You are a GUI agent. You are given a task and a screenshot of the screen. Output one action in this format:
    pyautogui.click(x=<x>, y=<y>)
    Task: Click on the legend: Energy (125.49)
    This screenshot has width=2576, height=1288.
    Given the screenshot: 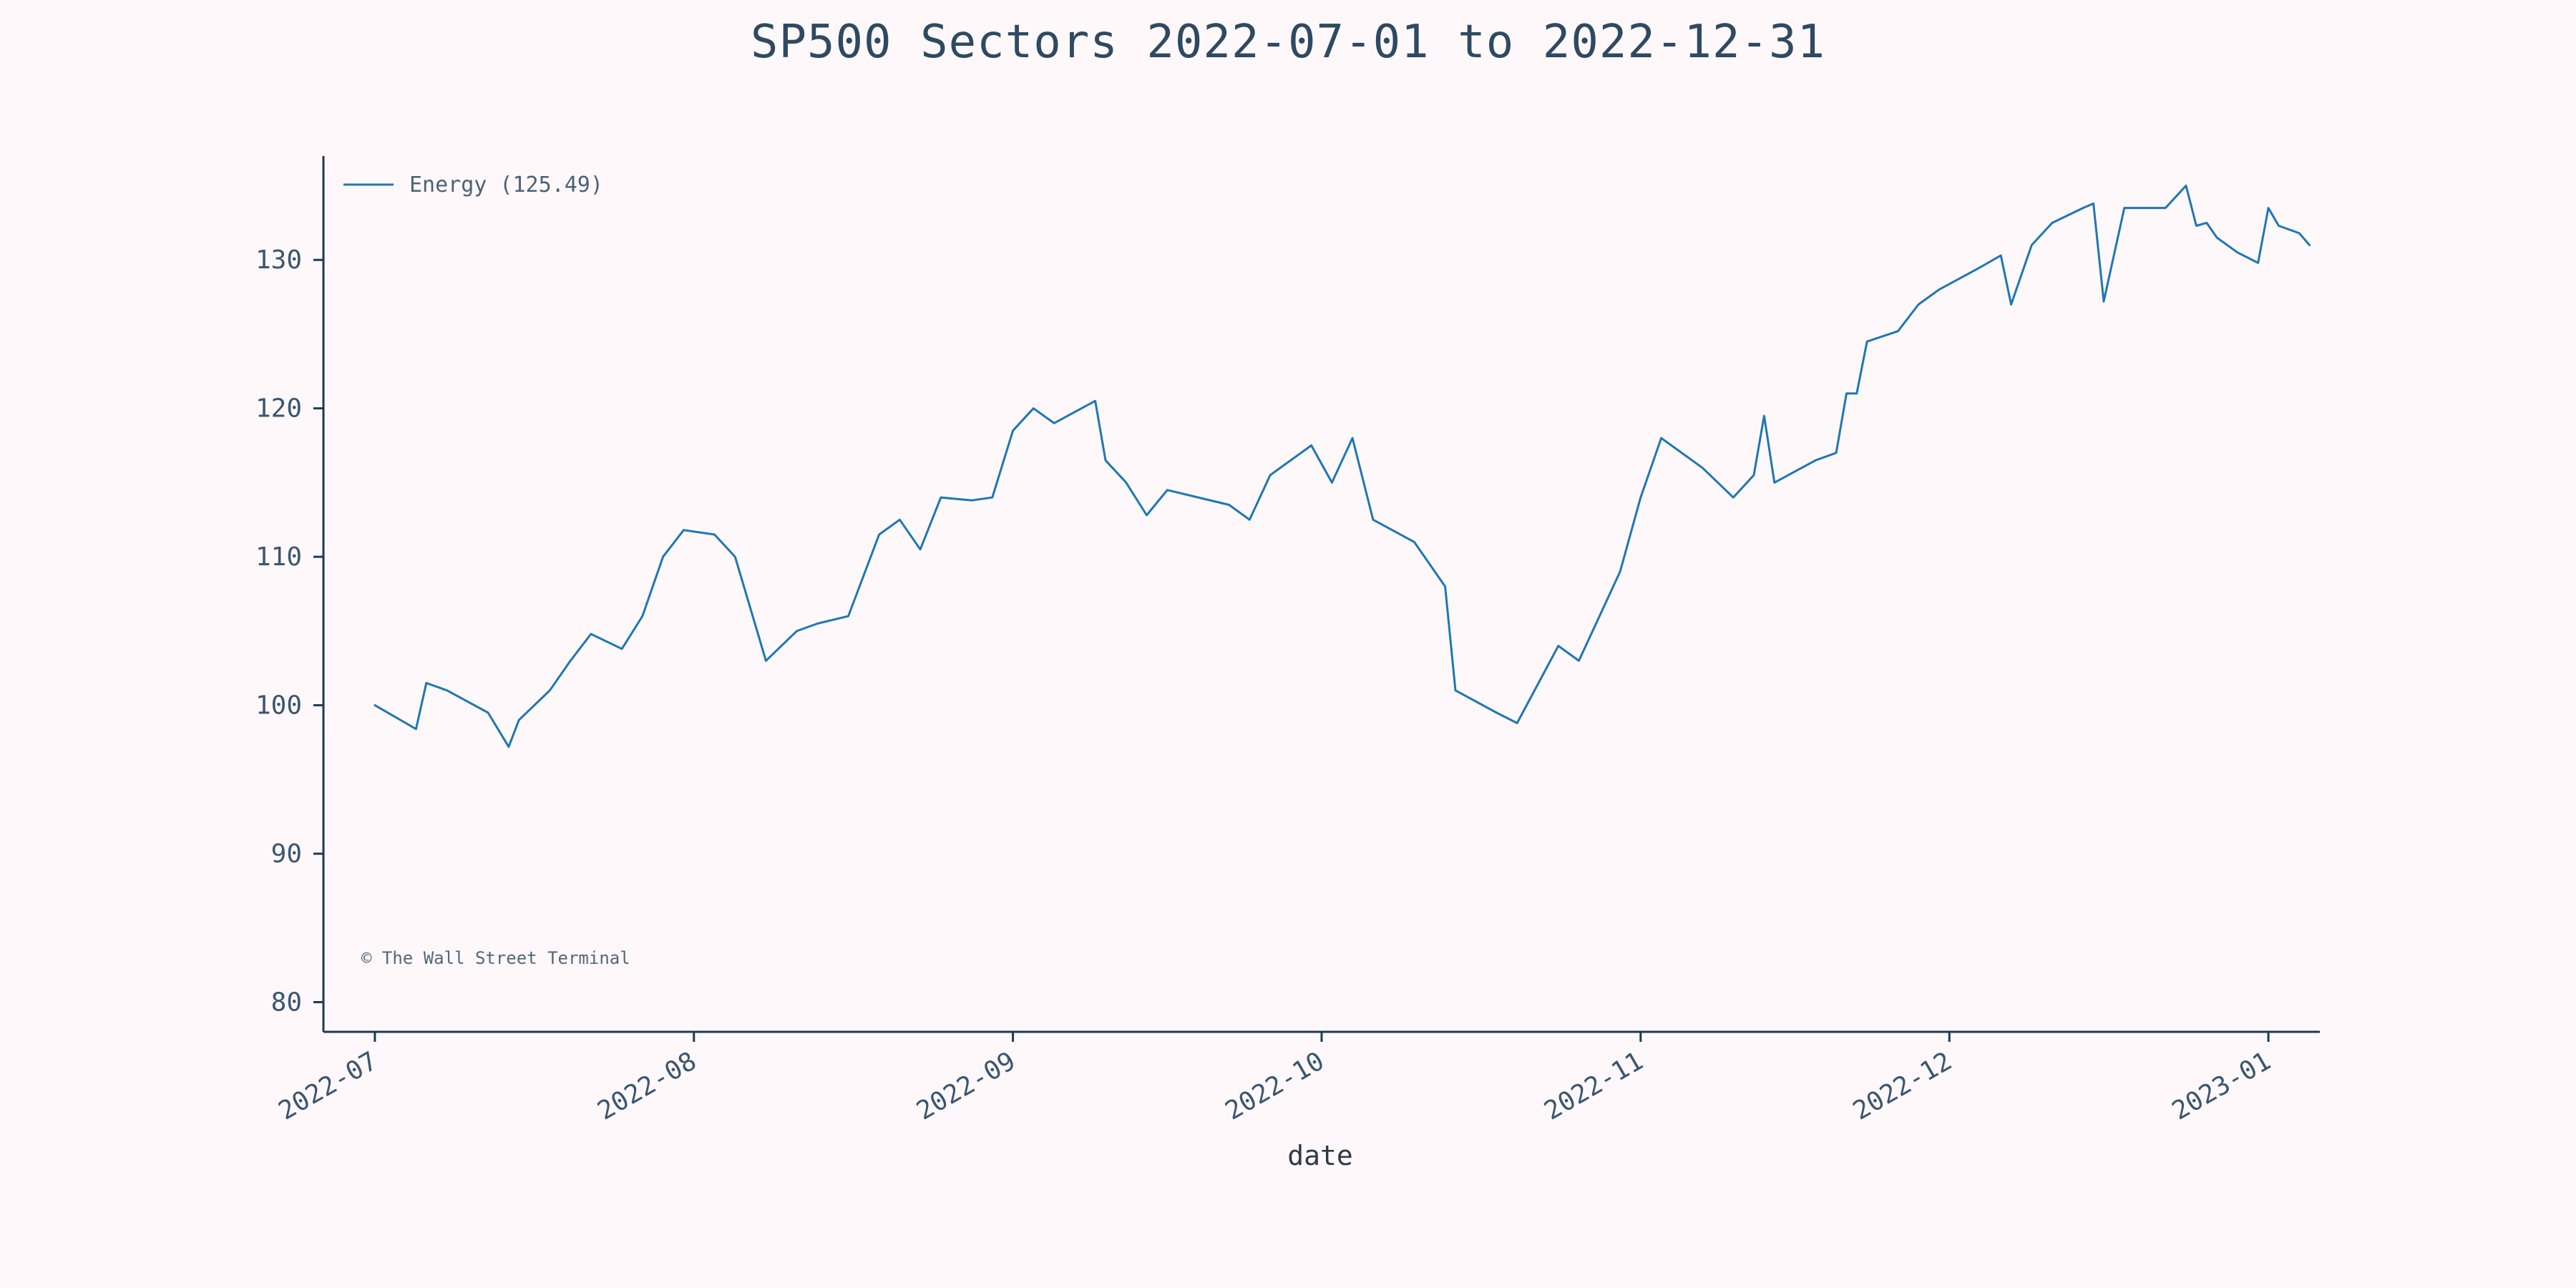 What is the action you would take?
    pyautogui.click(x=473, y=184)
    